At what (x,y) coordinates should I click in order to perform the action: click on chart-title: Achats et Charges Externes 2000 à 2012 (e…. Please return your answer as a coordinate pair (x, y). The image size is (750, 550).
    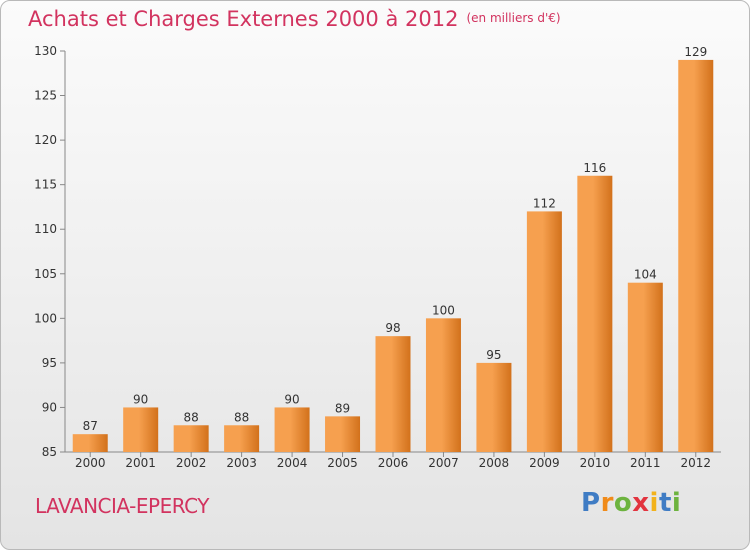
    Looking at the image, I should click on (294, 19).